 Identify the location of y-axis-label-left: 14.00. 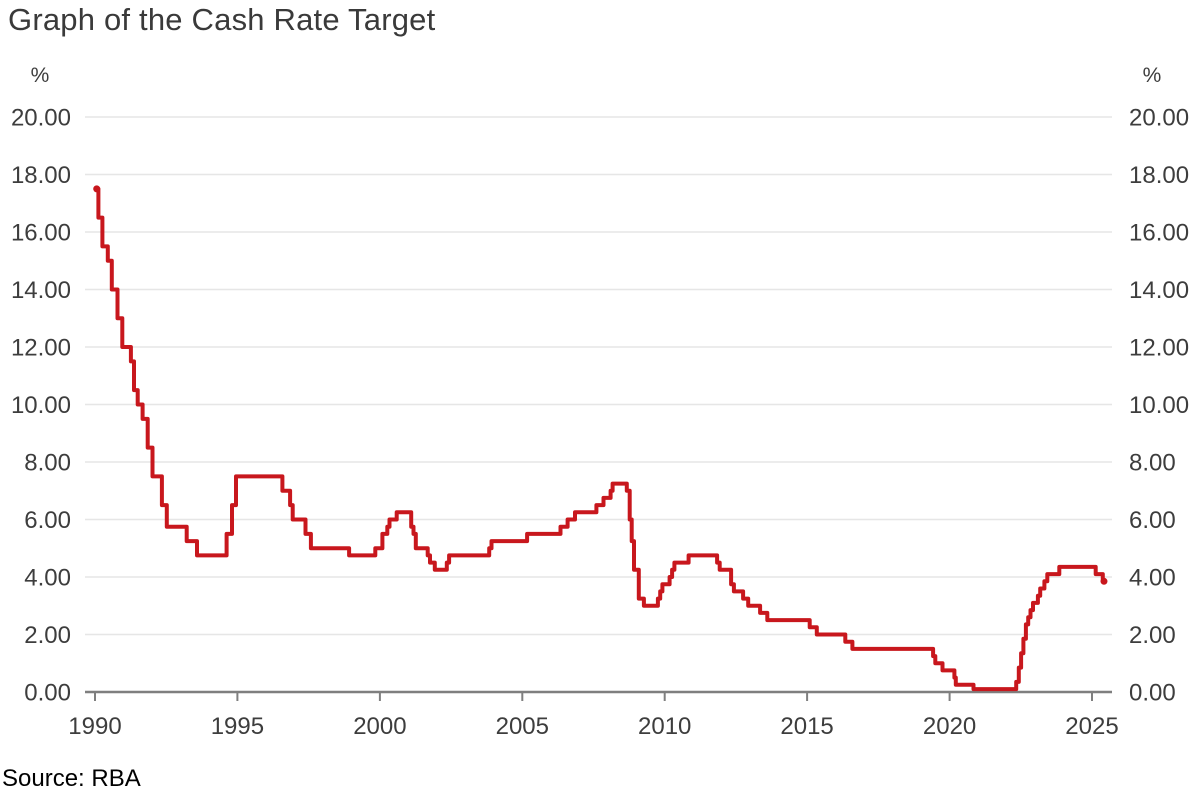
(41, 290).